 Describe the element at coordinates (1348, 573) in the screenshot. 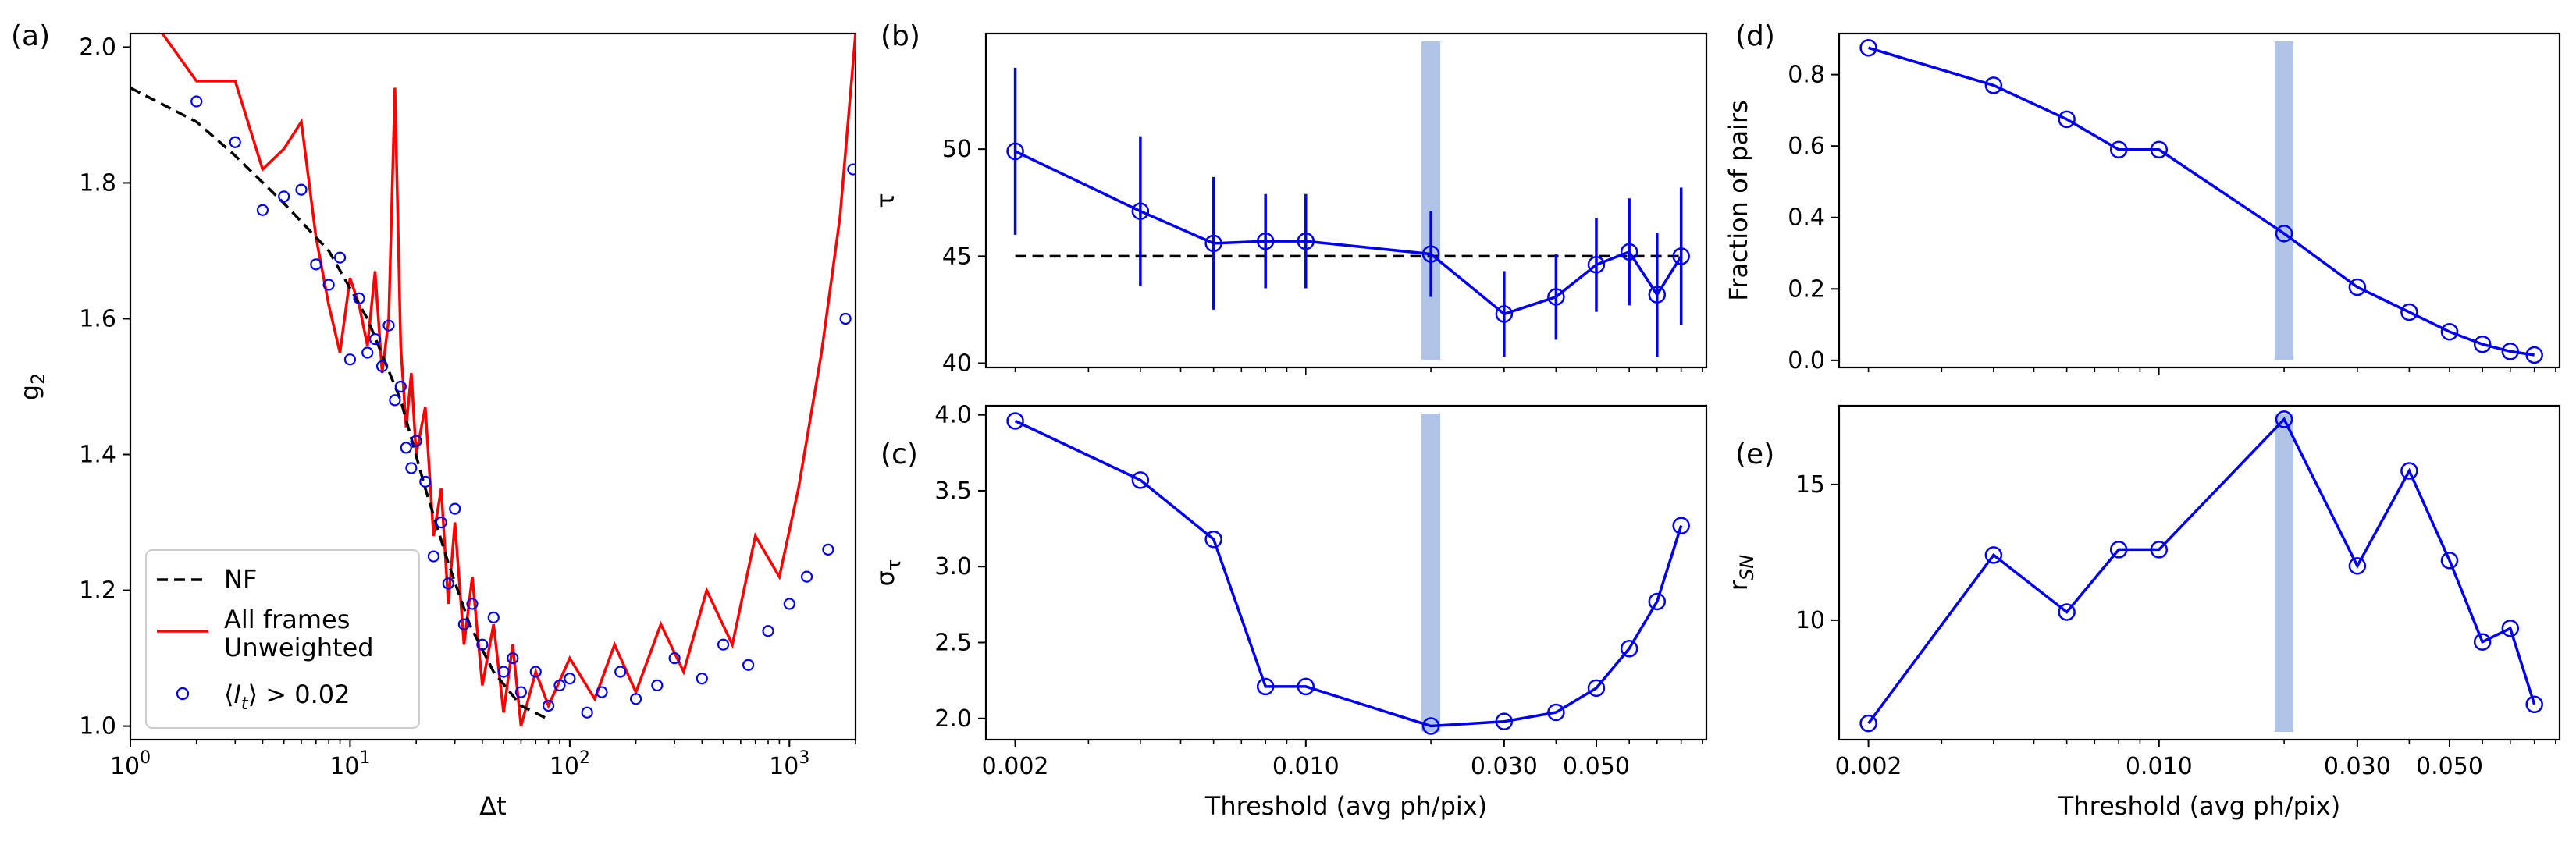

I see `series-line` at that location.